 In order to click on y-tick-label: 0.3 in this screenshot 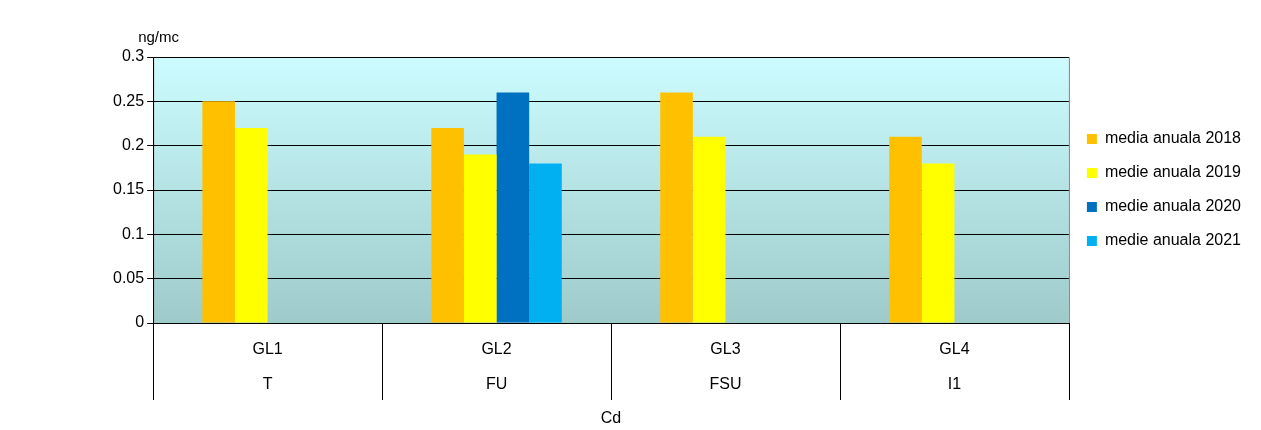, I will do `click(133, 56)`.